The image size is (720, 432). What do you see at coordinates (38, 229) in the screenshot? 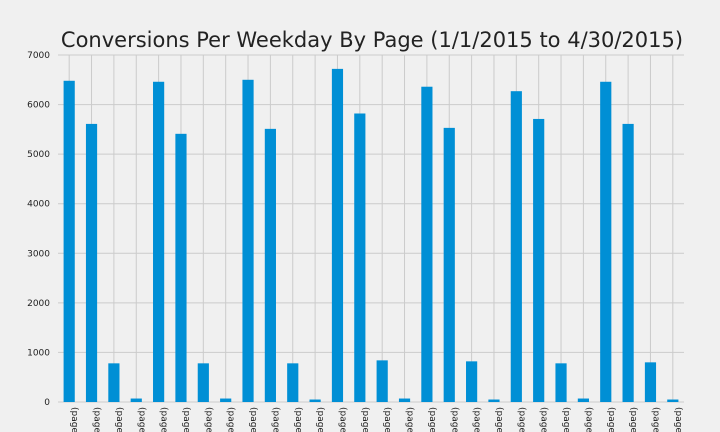
I see `y-axis-tick-labels: 0 1000 2000 3000 4000 5000 6000 7000` at bounding box center [38, 229].